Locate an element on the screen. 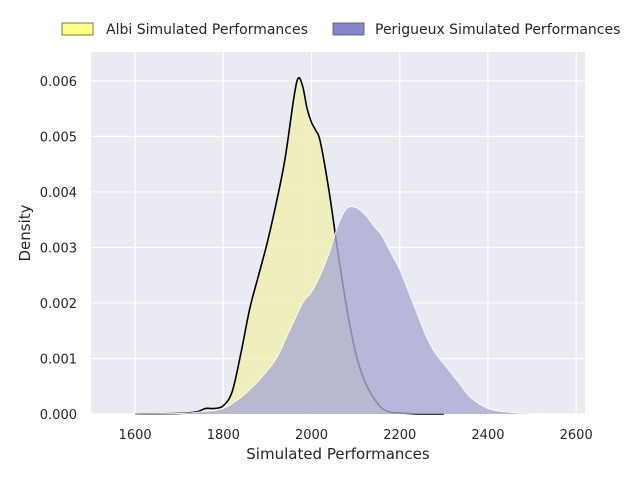 The image size is (640, 480). x-tick-label: 1800 is located at coordinates (223, 435).